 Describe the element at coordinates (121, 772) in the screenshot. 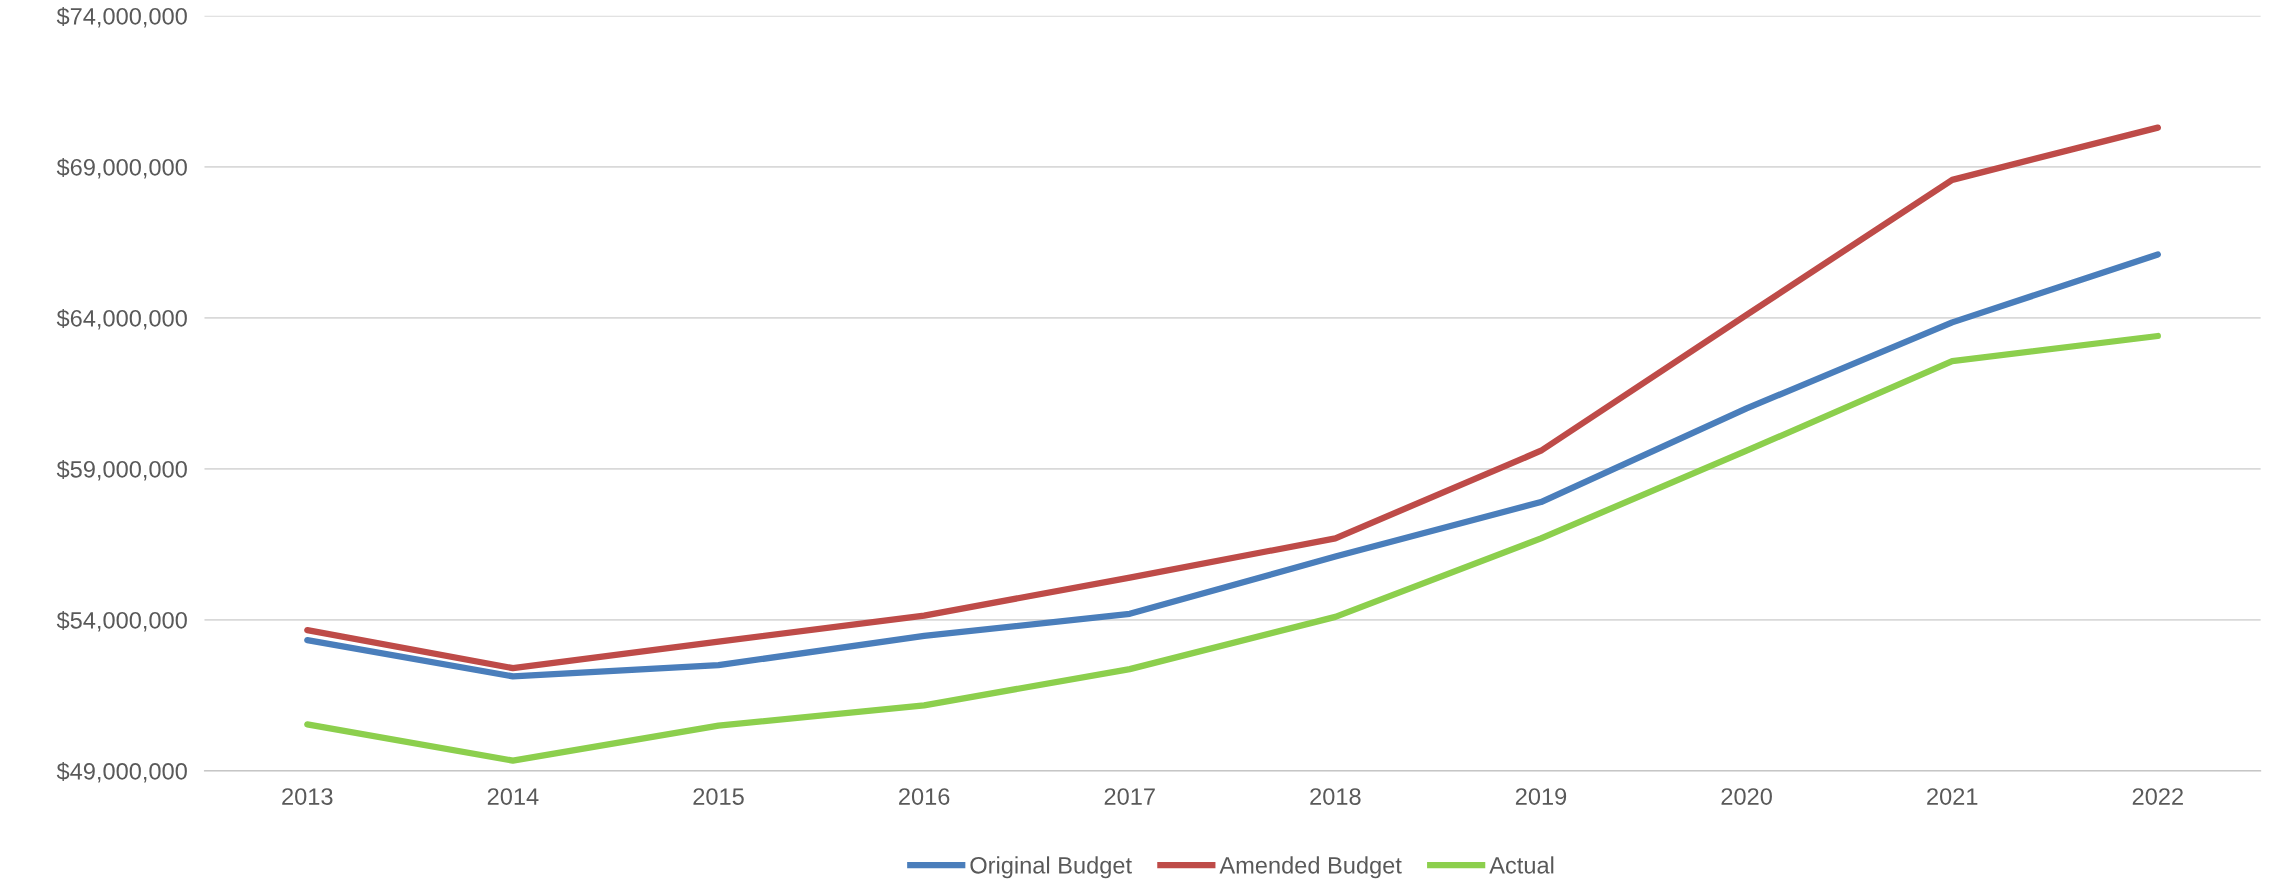

I see `y-tick-label: $49,000,000` at that location.